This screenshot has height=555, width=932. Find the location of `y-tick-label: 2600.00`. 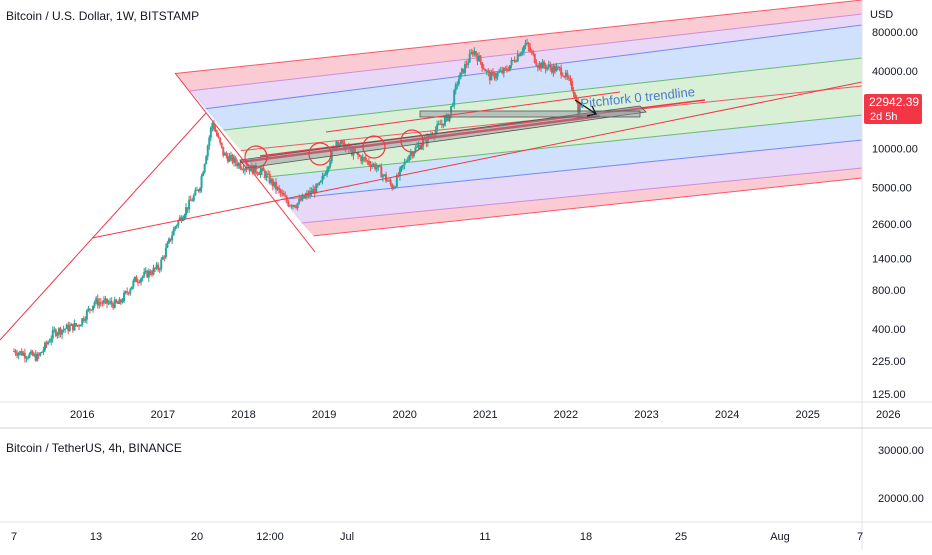

y-tick-label: 2600.00 is located at coordinates (892, 225).